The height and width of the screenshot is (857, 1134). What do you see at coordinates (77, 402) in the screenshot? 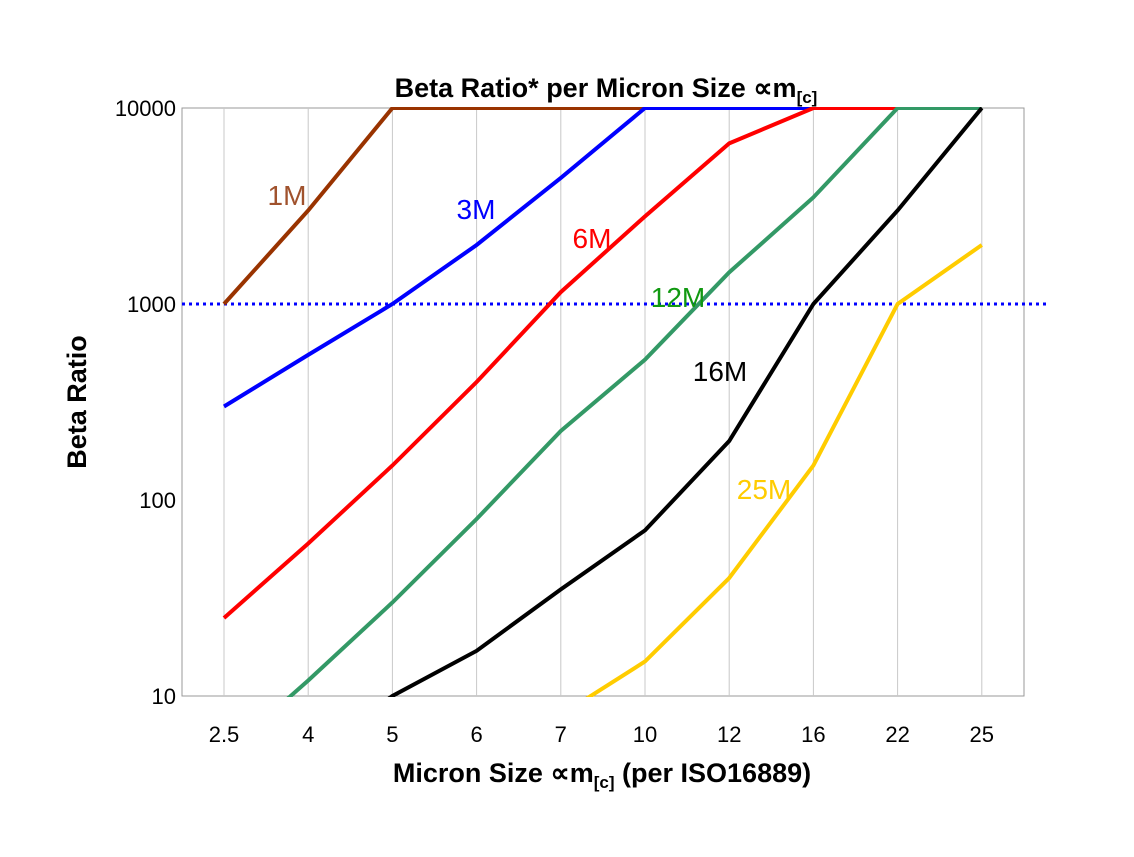
I see `y-axis-label: Beta Ratio` at bounding box center [77, 402].